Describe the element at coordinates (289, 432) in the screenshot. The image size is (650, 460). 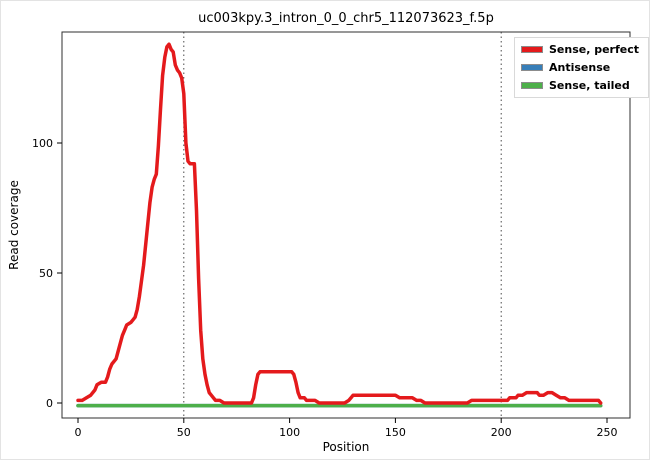
I see `x-tick-label: 100` at that location.